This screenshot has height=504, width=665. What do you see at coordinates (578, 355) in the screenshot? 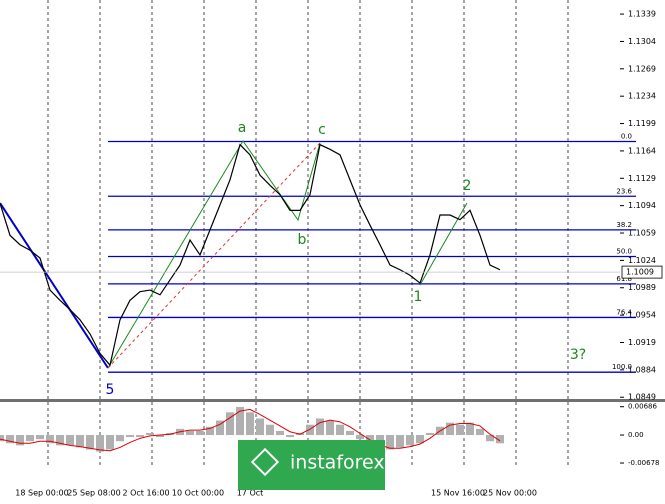
I see `wave-label: 3?` at bounding box center [578, 355].